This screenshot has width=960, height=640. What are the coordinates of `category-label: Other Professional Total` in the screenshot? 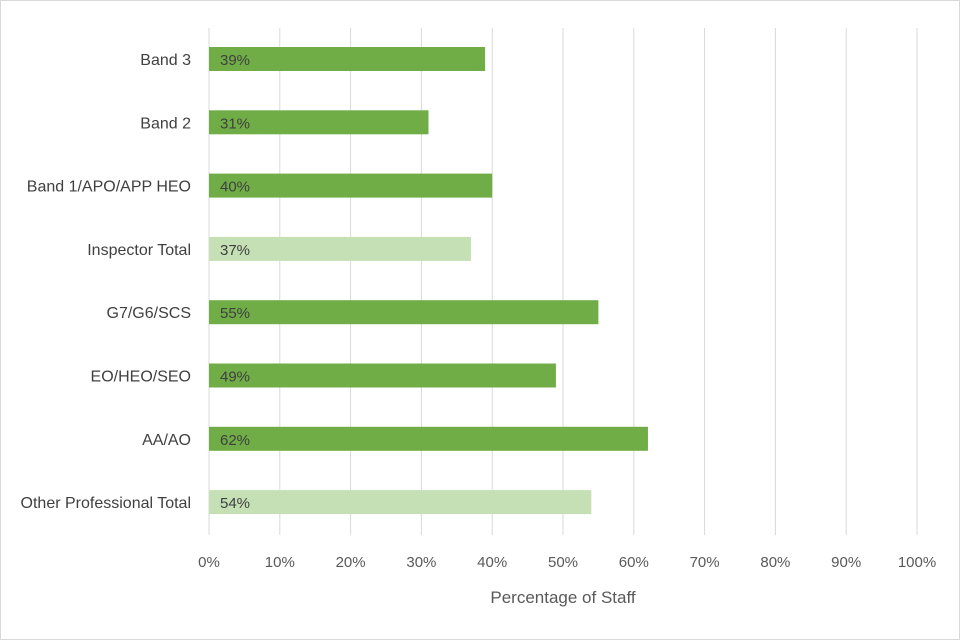 It's located at (106, 503).